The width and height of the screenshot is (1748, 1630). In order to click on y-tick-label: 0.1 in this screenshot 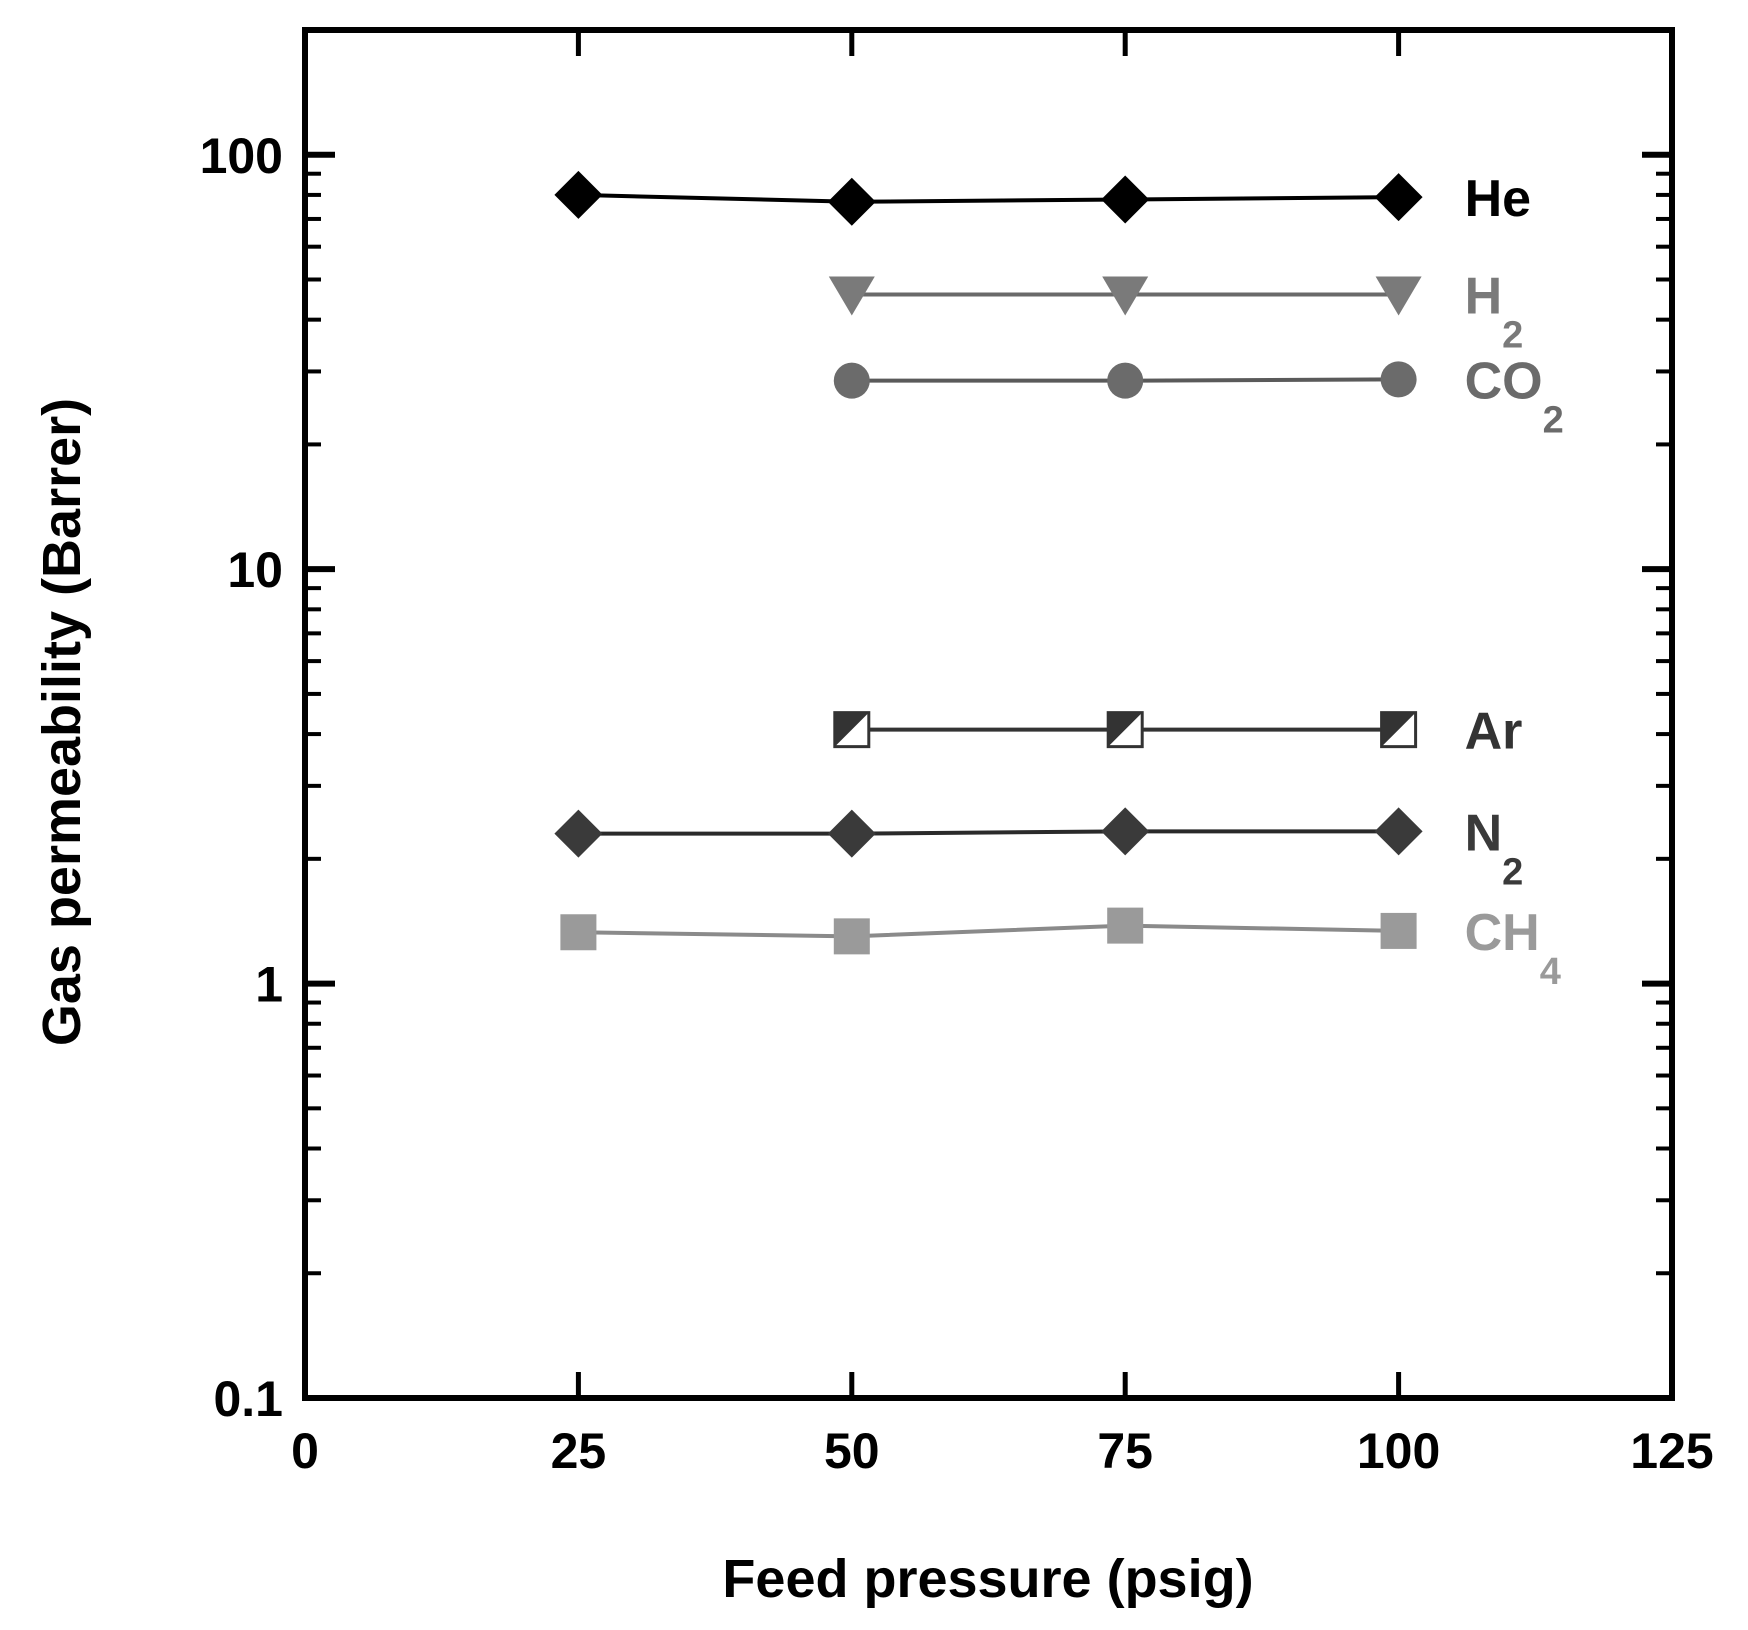, I will do `click(248, 1399)`.